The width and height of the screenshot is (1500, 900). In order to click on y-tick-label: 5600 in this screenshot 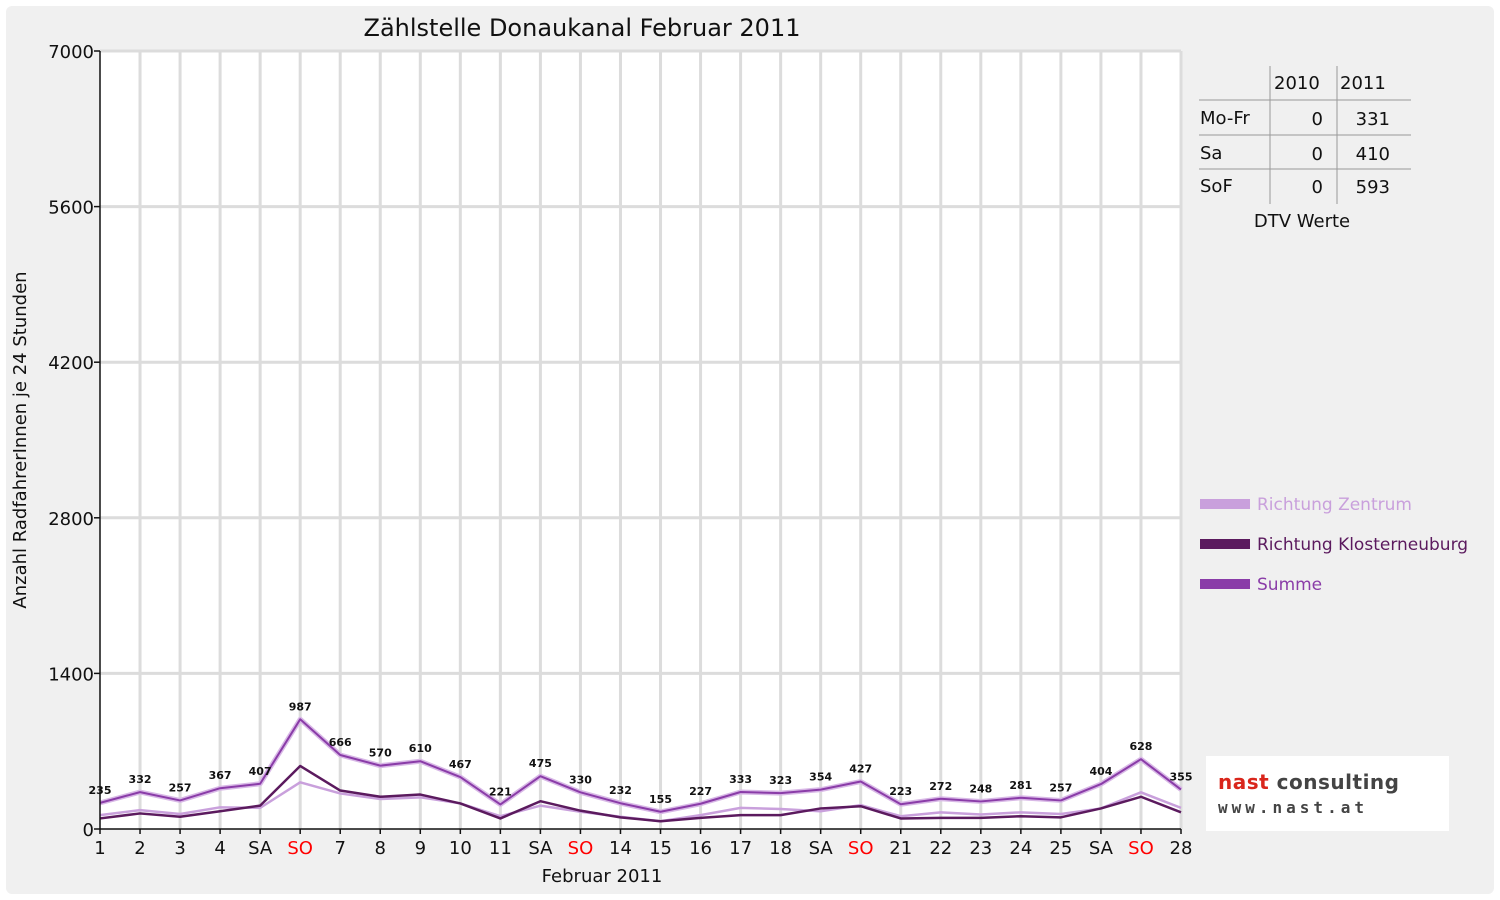, I will do `click(71, 208)`.